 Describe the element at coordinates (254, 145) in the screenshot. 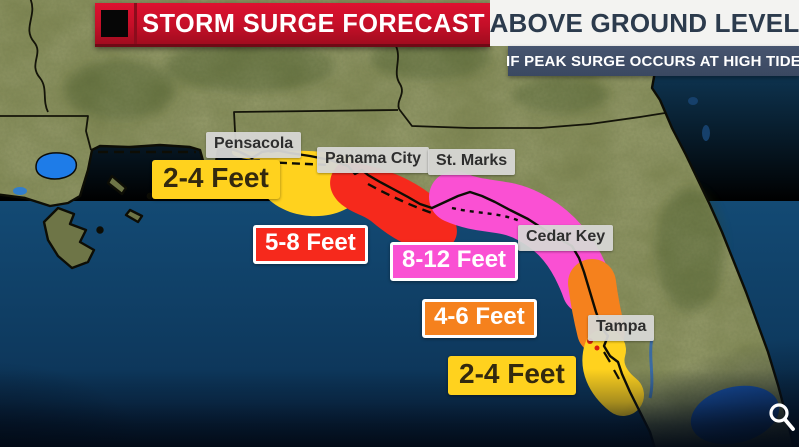

I see `city-label-pensacola: Pensacola` at that location.